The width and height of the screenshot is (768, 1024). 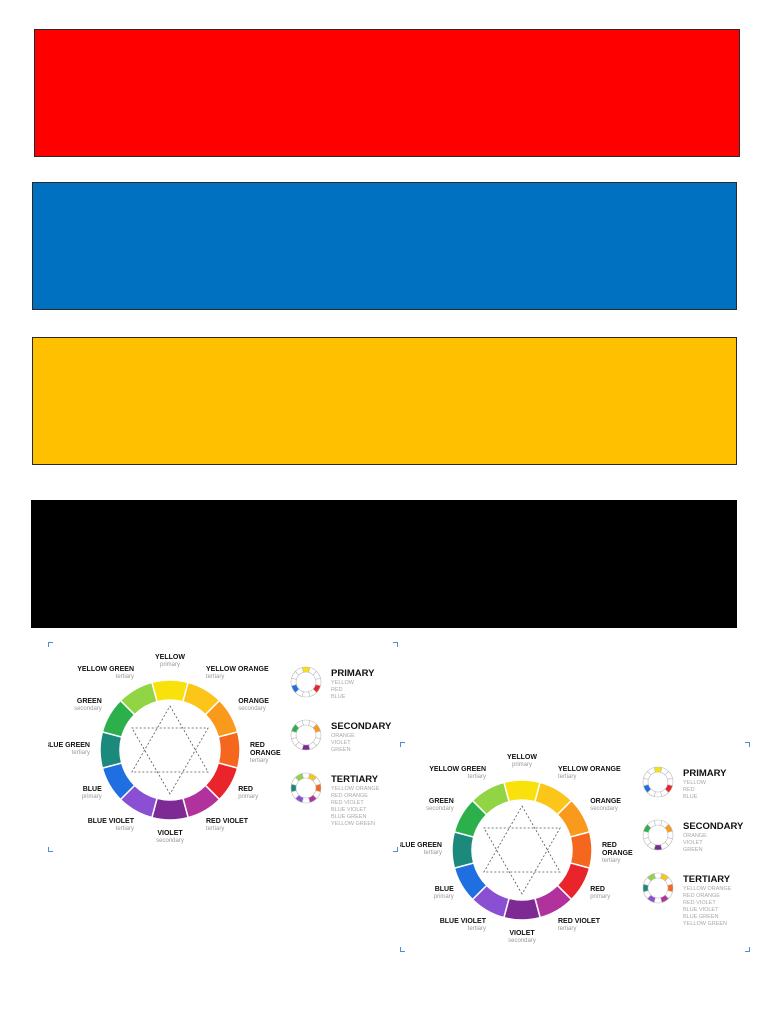 I want to click on wheel-label-yellow-green: YELLOW GREEN, so click(x=457, y=769).